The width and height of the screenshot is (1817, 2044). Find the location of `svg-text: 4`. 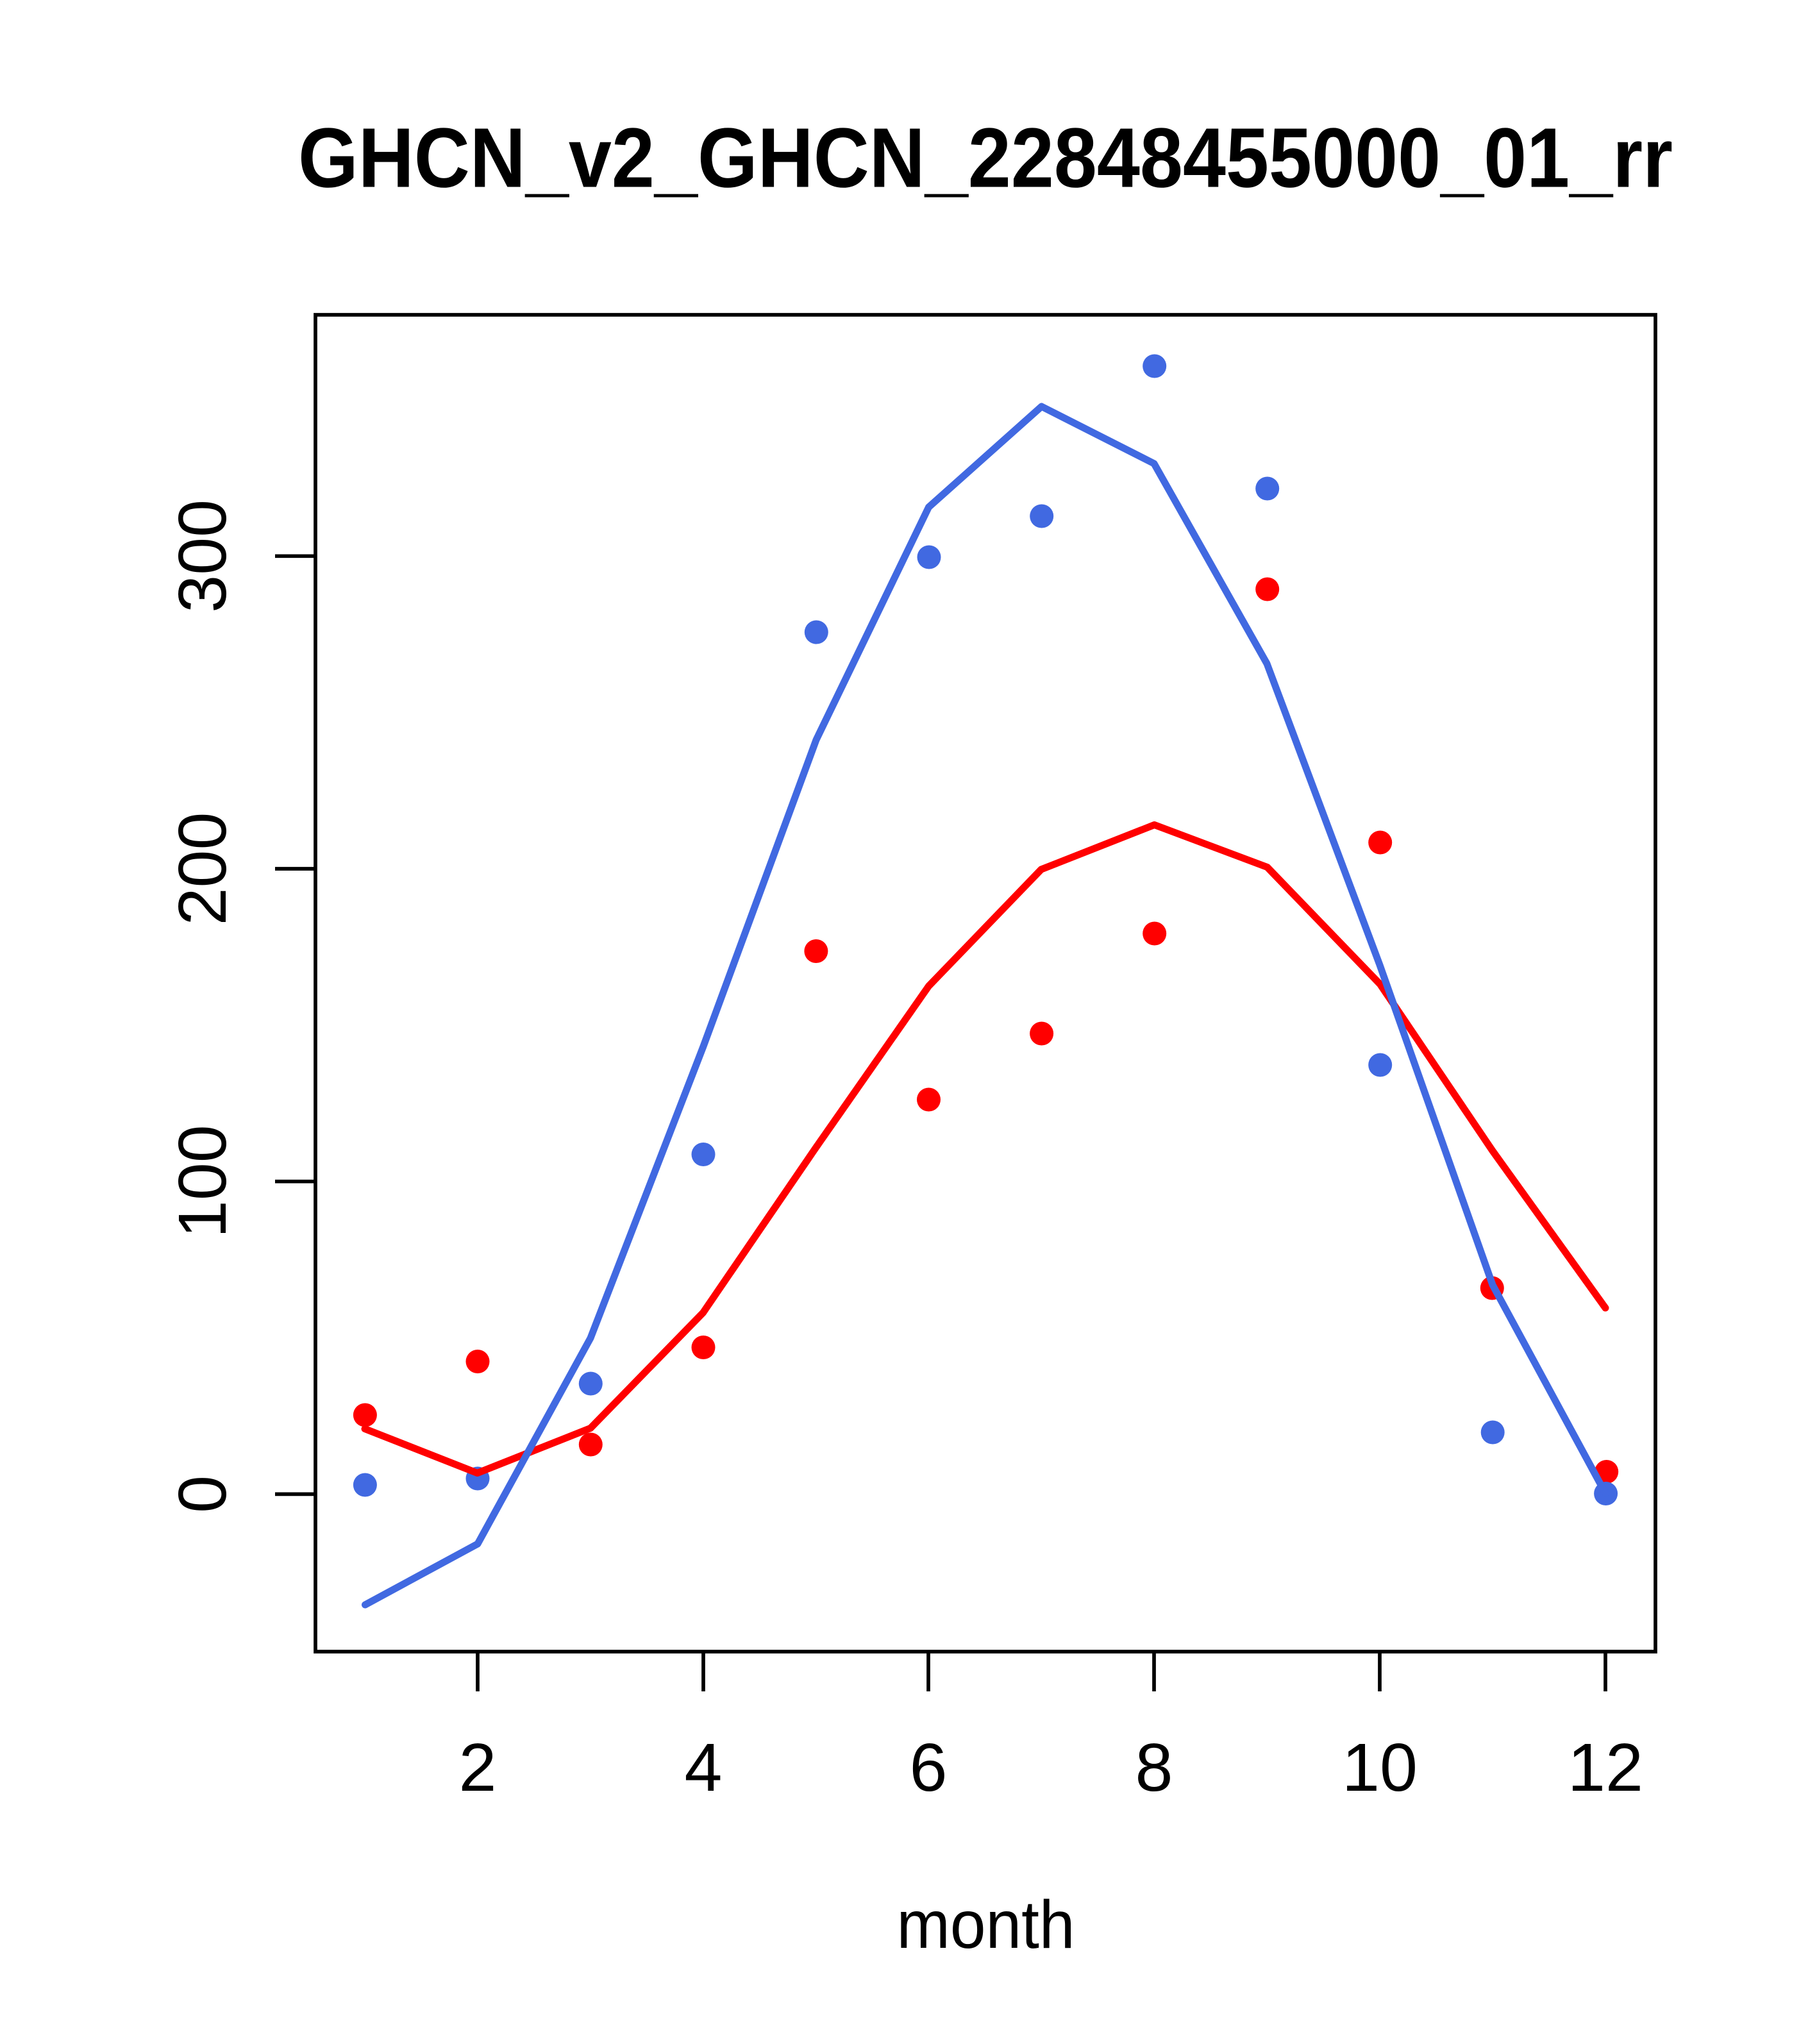

svg-text: 4 is located at coordinates (704, 1767).